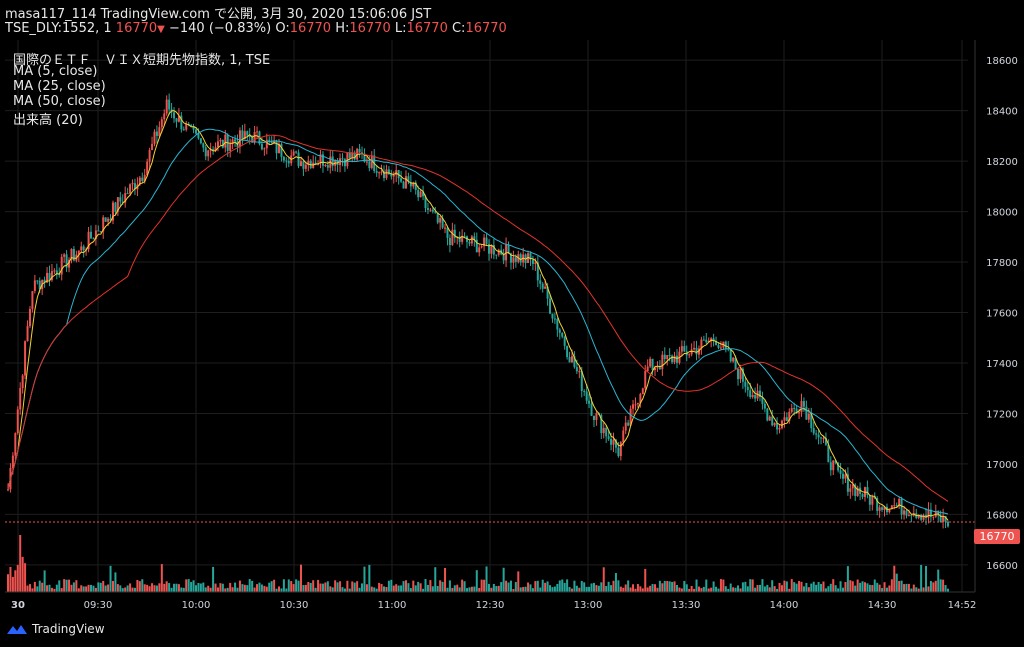 This screenshot has height=647, width=1024. Describe the element at coordinates (59, 101) in the screenshot. I see `legend-ma50: MA (50, close)` at that location.